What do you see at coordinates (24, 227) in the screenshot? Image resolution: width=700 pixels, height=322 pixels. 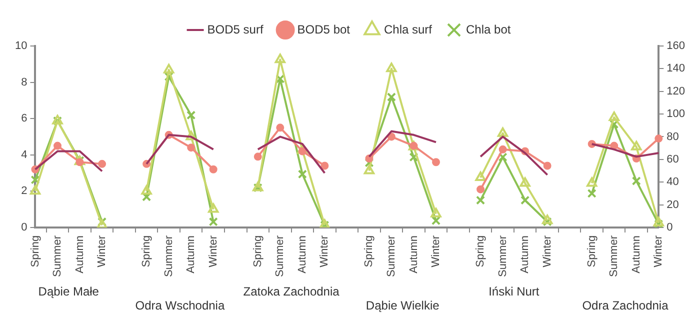 I see `y-tick-label: 0` at bounding box center [24, 227].